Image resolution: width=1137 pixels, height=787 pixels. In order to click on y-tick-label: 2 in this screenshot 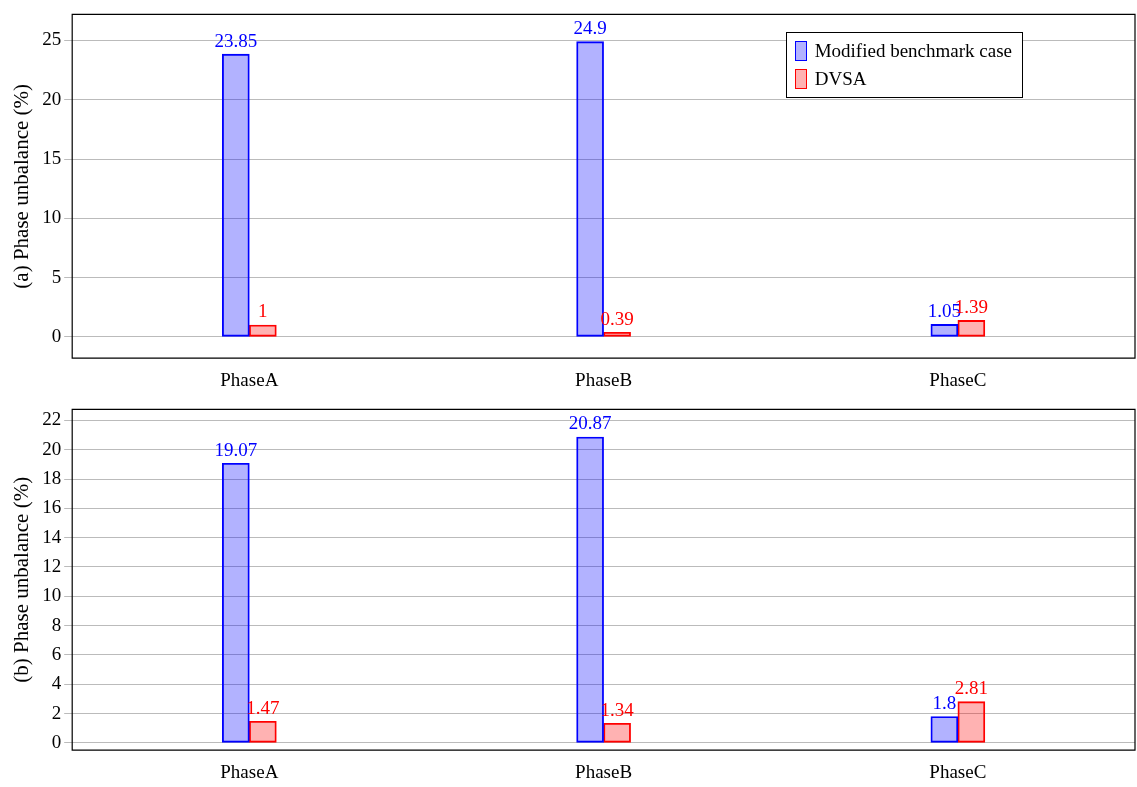, I will do `click(56, 712)`.